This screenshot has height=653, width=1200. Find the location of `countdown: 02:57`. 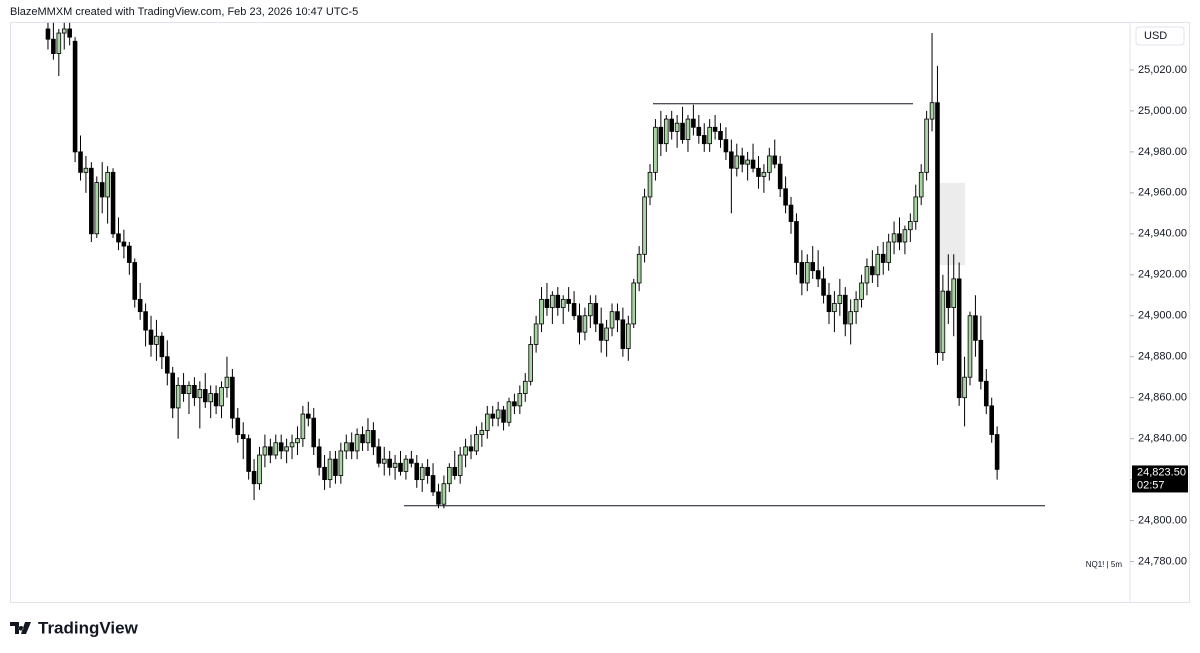

countdown: 02:57 is located at coordinates (1151, 485).